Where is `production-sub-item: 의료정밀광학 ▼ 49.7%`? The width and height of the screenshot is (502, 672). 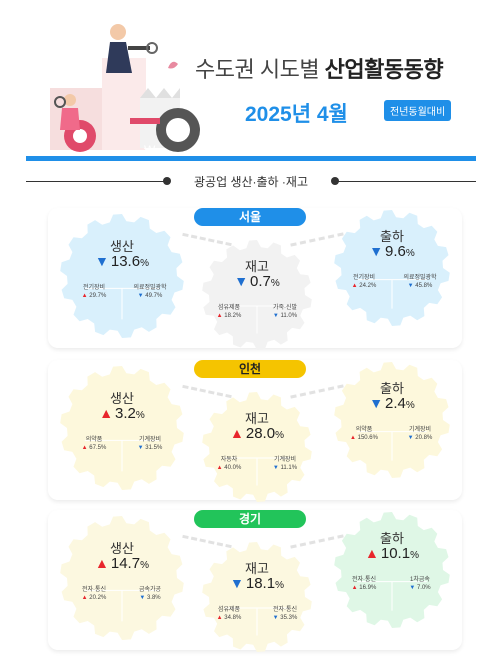 production-sub-item: 의료정밀광학 ▼ 49.7% is located at coordinates (150, 292).